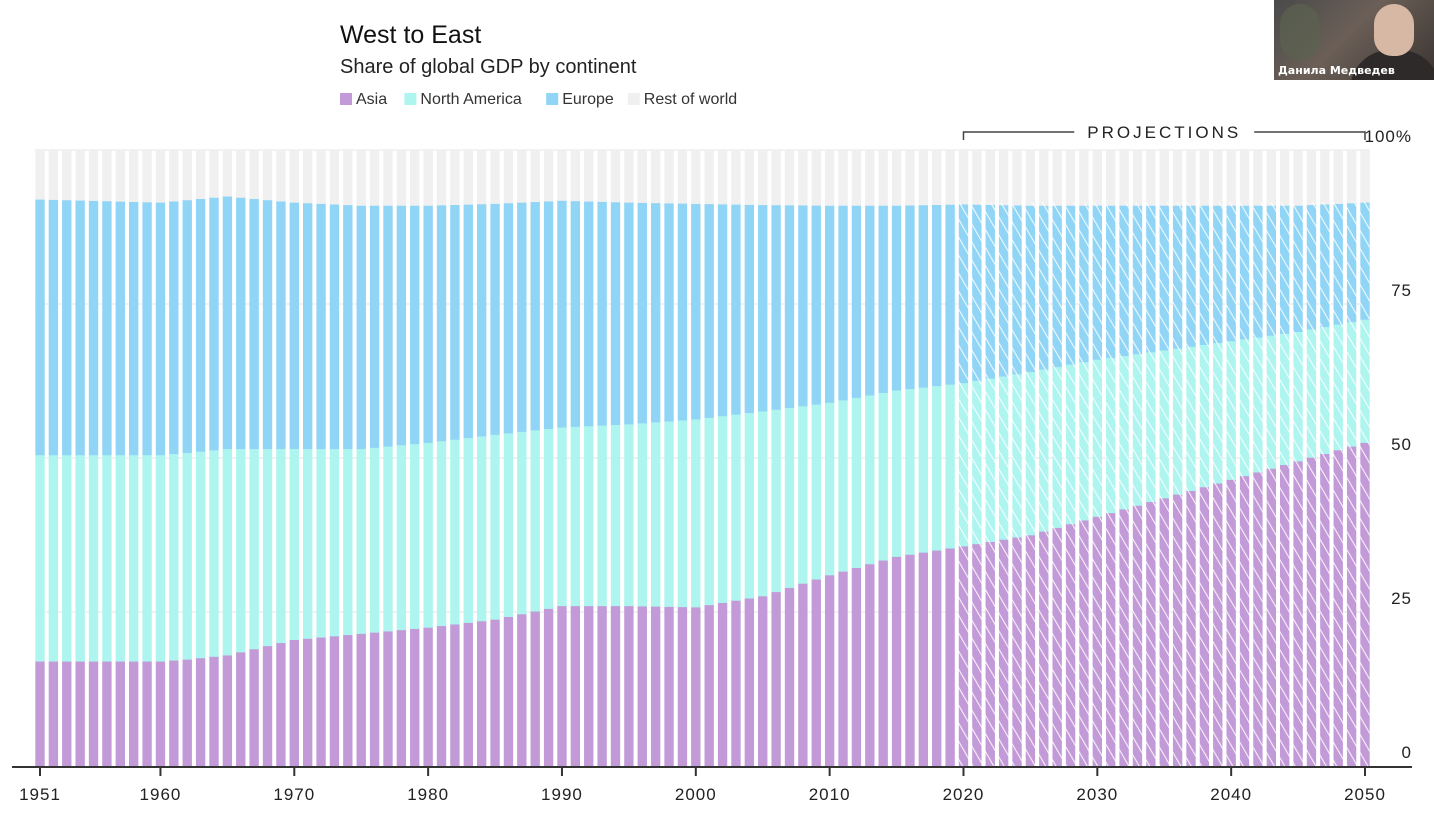  What do you see at coordinates (468, 458) in the screenshot?
I see `bar-1983` at bounding box center [468, 458].